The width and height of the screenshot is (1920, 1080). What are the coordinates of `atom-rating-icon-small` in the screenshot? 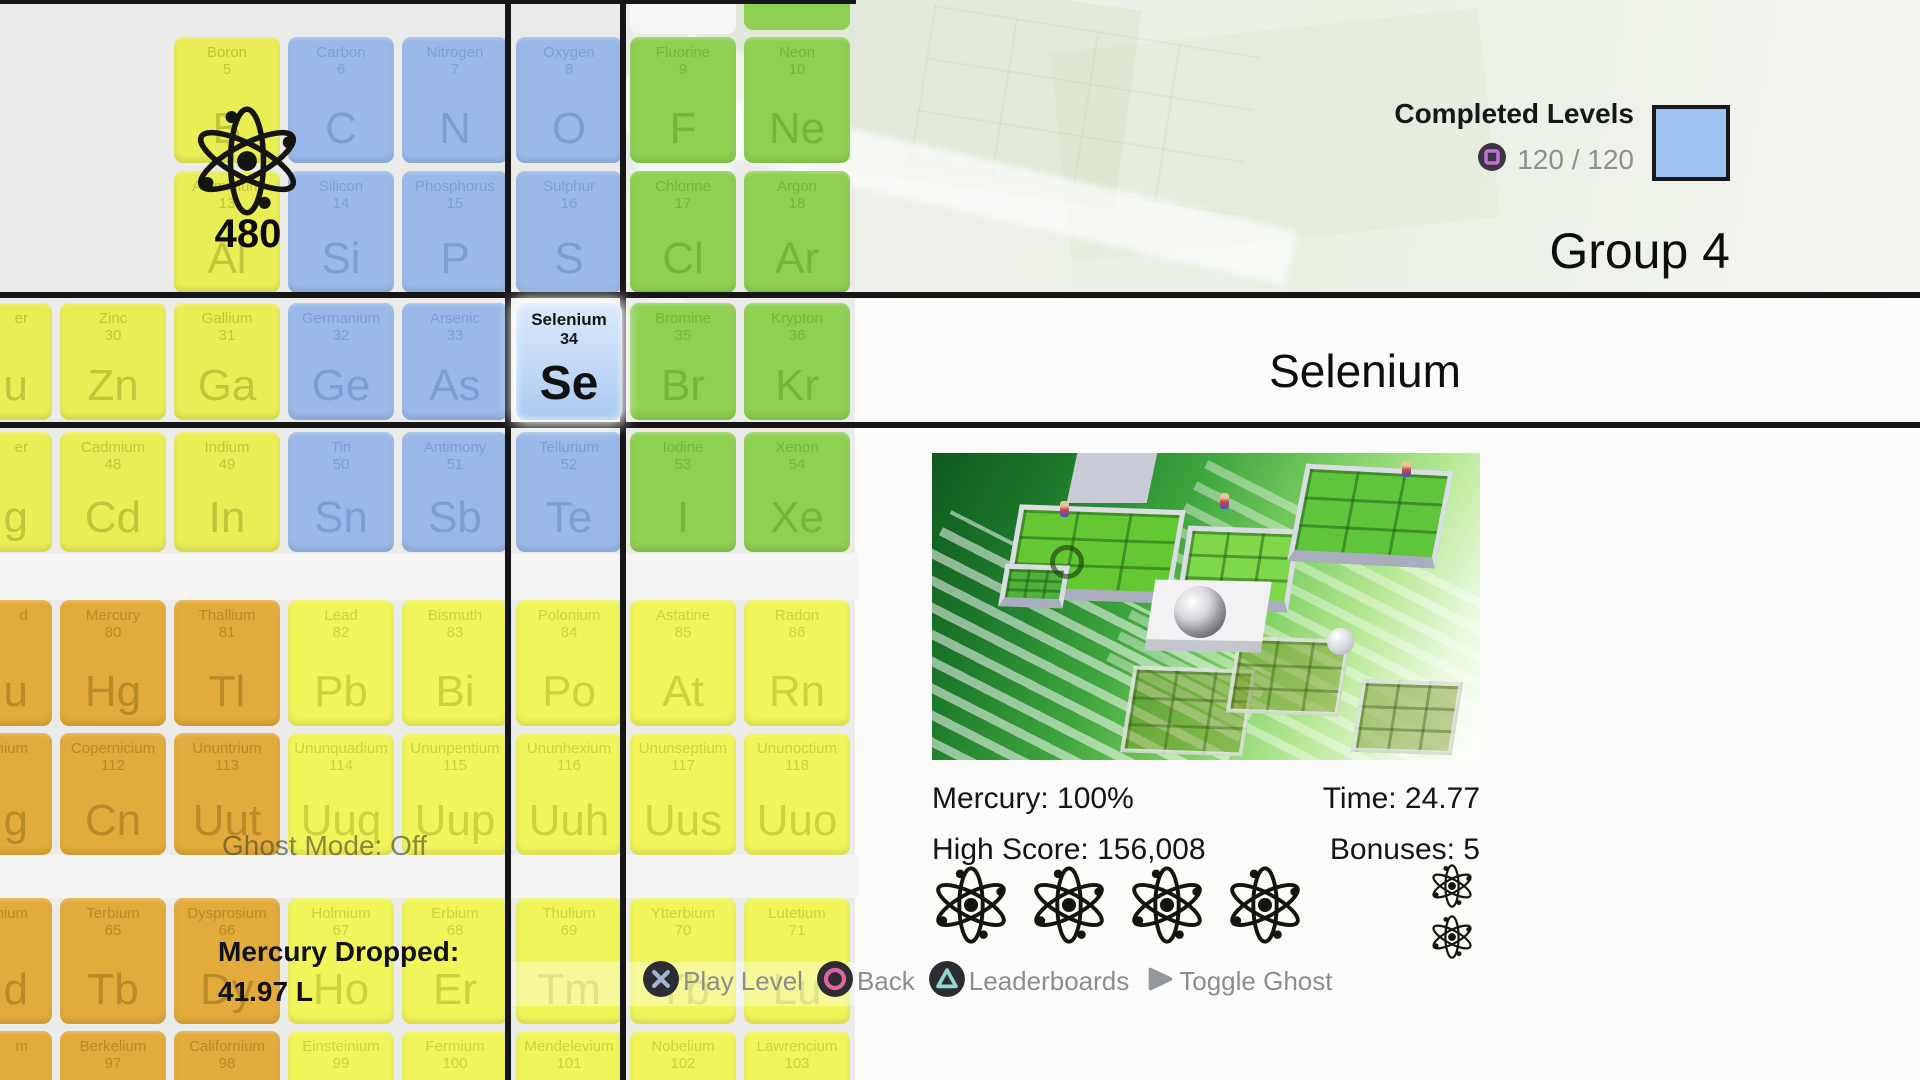 It's located at (1452, 888).